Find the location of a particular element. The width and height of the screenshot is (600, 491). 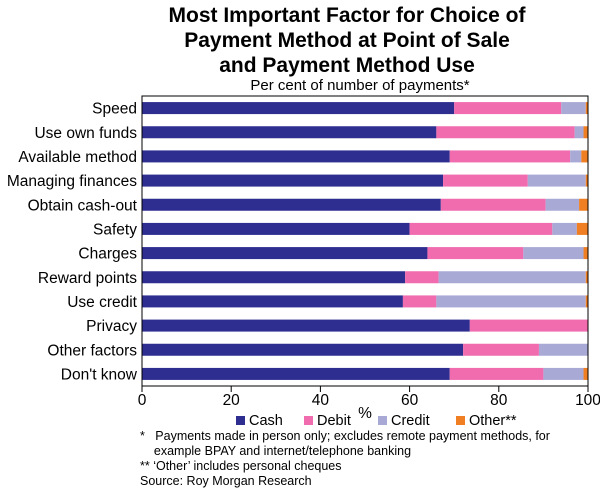

bar-other-use-own-funds is located at coordinates (585, 132).